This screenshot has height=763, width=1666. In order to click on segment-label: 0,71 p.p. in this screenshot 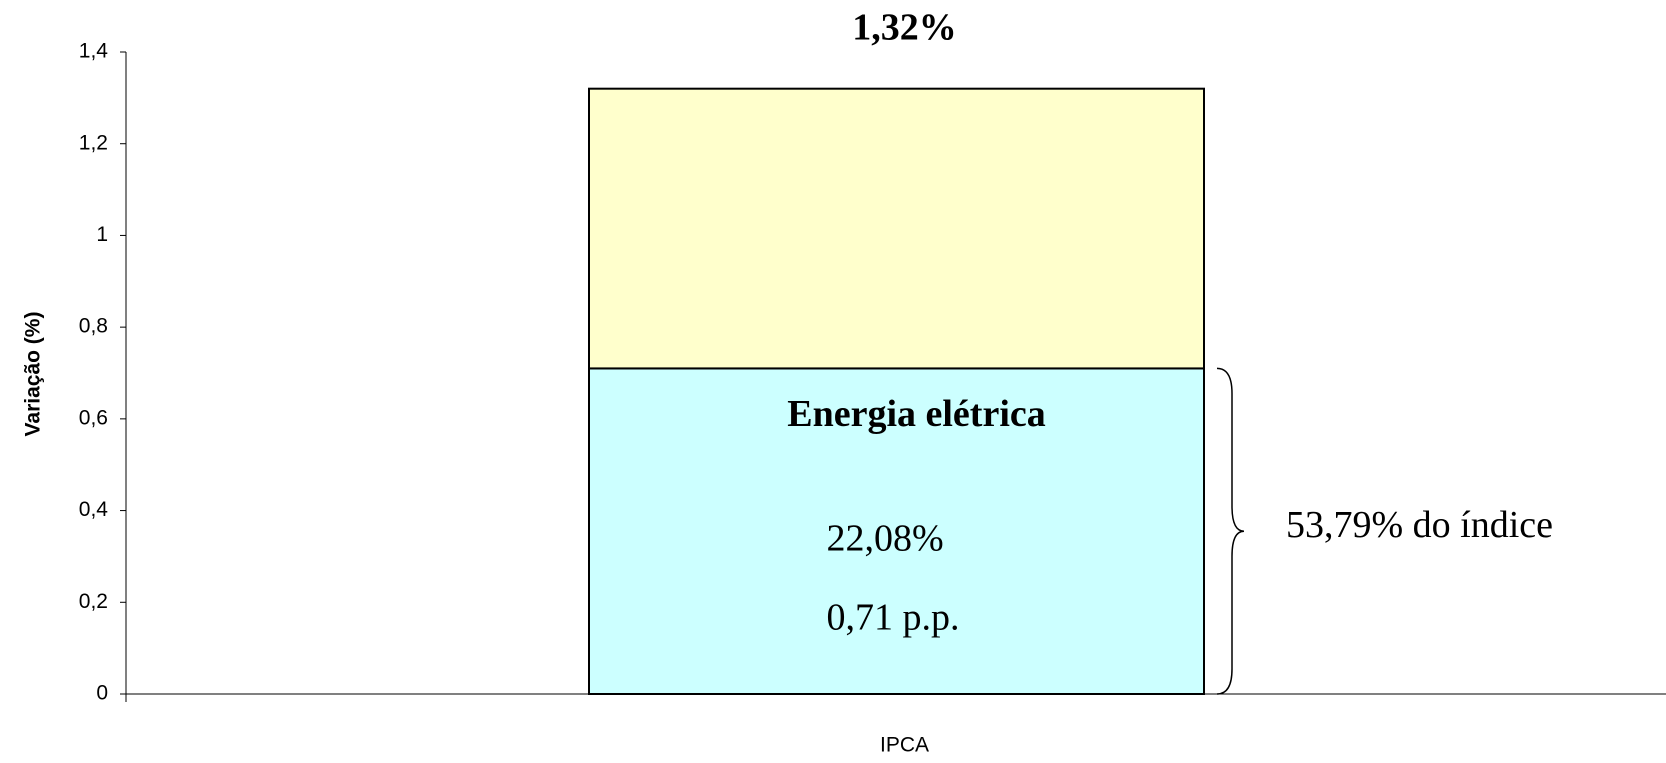, I will do `click(893, 618)`.